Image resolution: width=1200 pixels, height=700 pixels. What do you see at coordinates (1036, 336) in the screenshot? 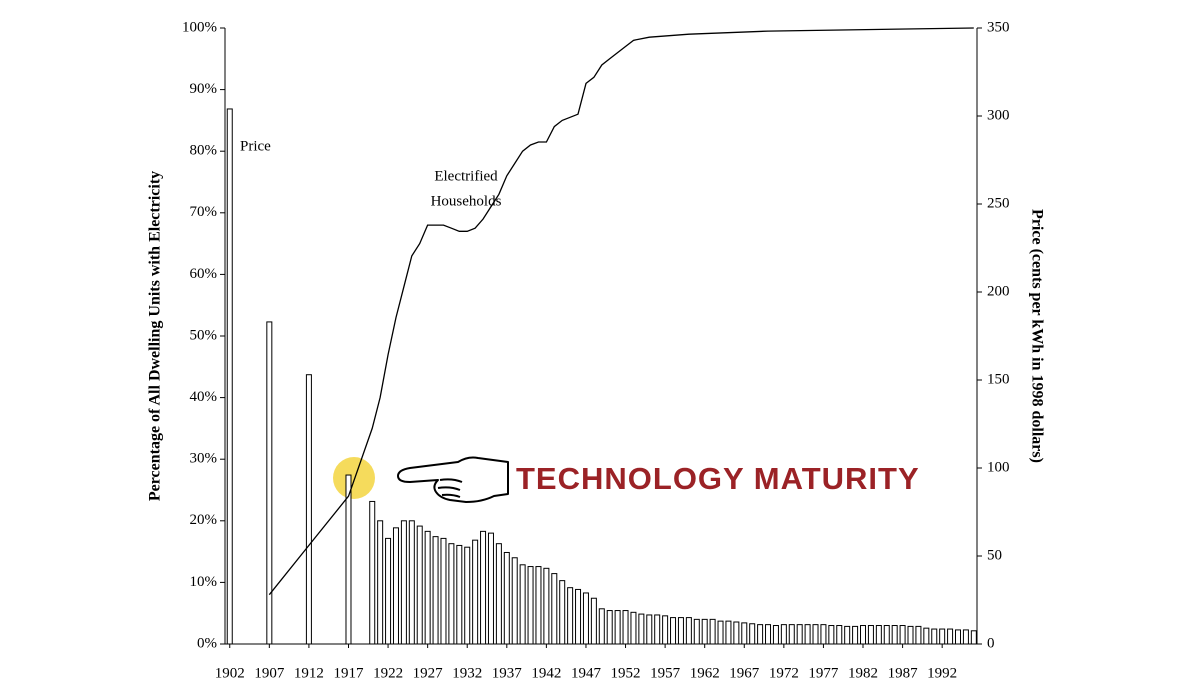
I see `y2-axis-title: Price (cents per kWh in 1998 dollars)` at bounding box center [1036, 336].